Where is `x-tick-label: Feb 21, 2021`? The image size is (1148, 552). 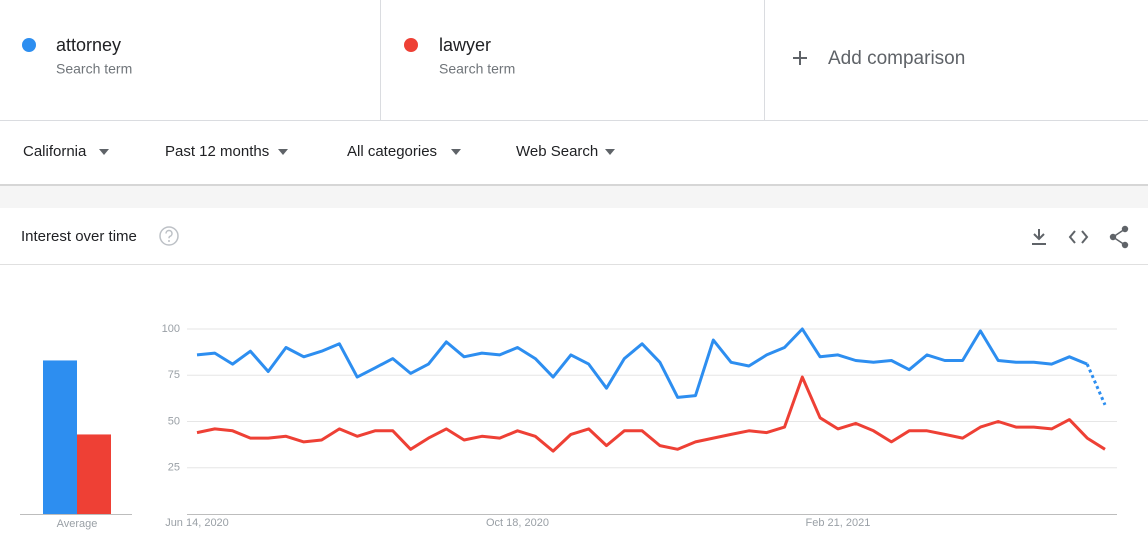 x-tick-label: Feb 21, 2021 is located at coordinates (838, 523).